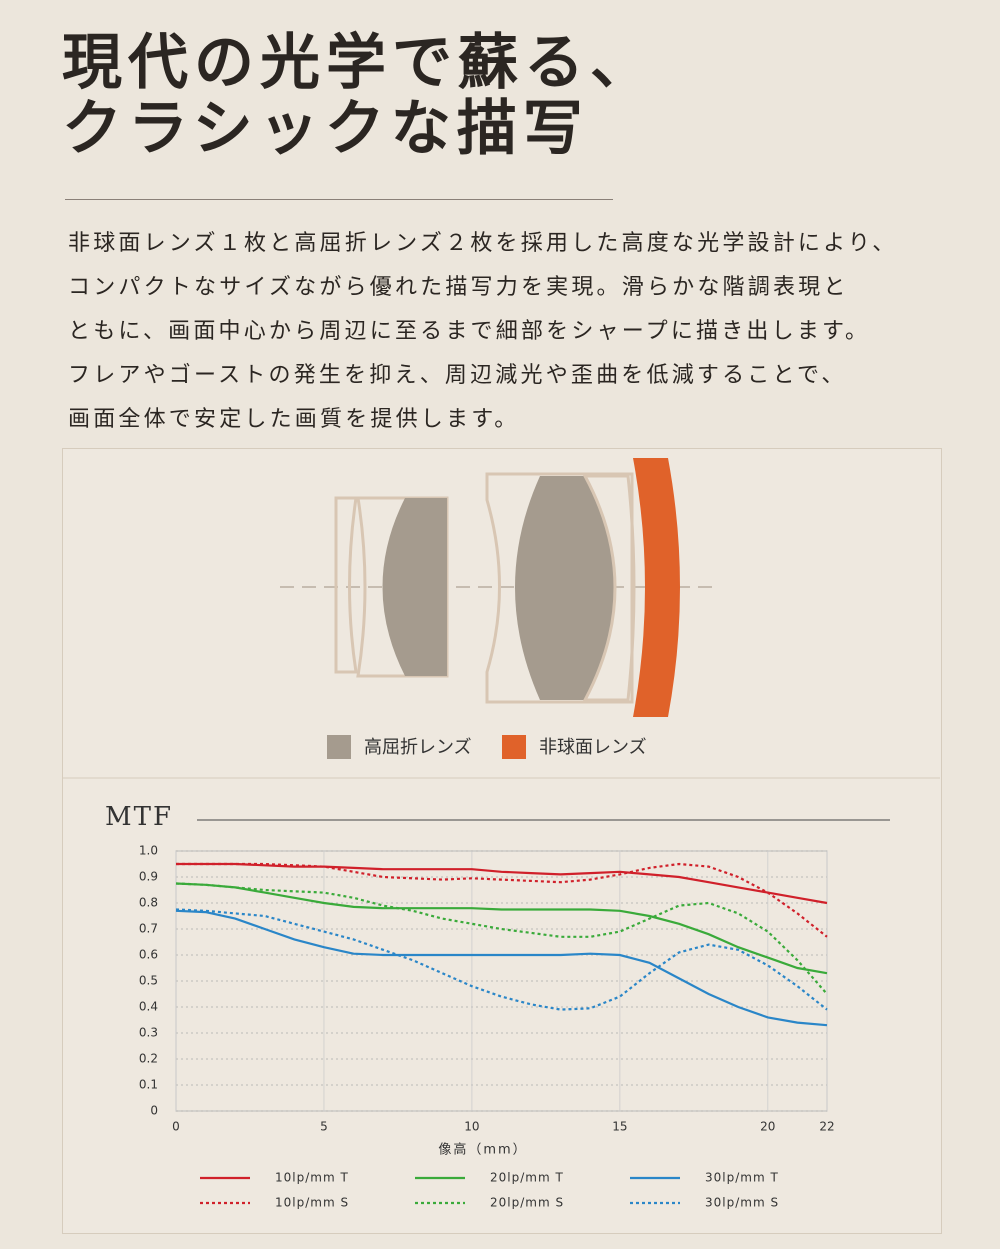  What do you see at coordinates (482, 1150) in the screenshot?
I see `x-axis-label: 像高（mm）` at bounding box center [482, 1150].